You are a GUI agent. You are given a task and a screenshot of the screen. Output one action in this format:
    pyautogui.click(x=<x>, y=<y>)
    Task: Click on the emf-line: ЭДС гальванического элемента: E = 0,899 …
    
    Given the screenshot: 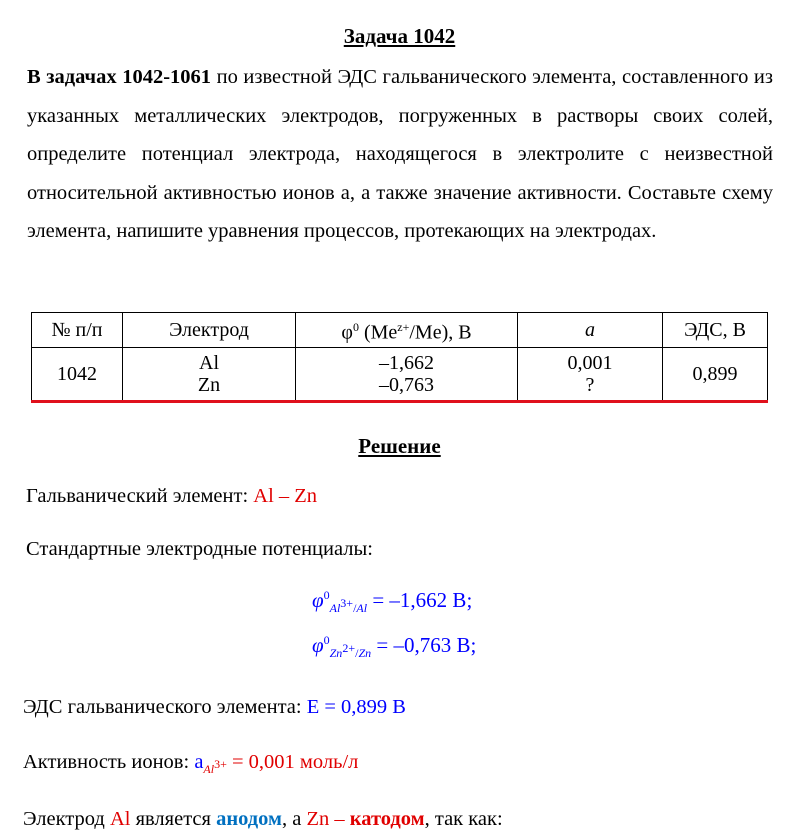 What is the action you would take?
    pyautogui.click(x=214, y=707)
    